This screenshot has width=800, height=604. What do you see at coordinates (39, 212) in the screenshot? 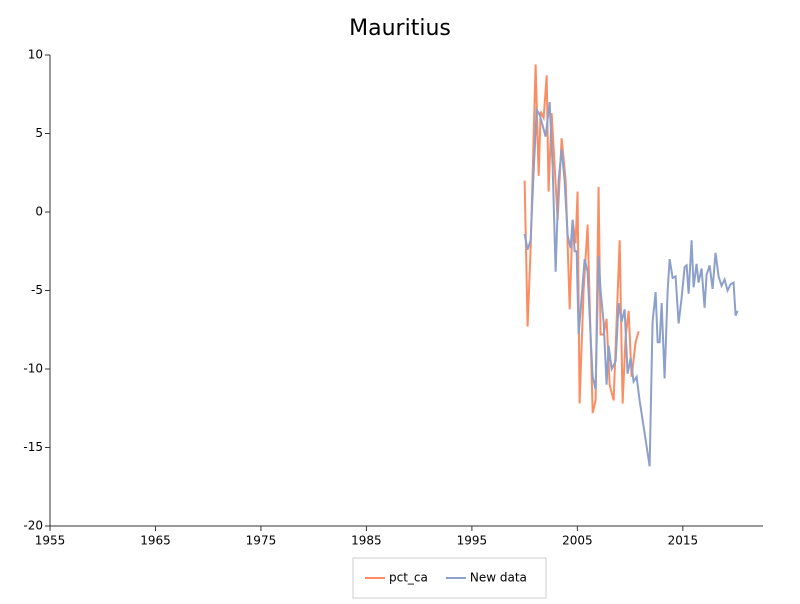
I see `y-tick-label: 0` at bounding box center [39, 212].